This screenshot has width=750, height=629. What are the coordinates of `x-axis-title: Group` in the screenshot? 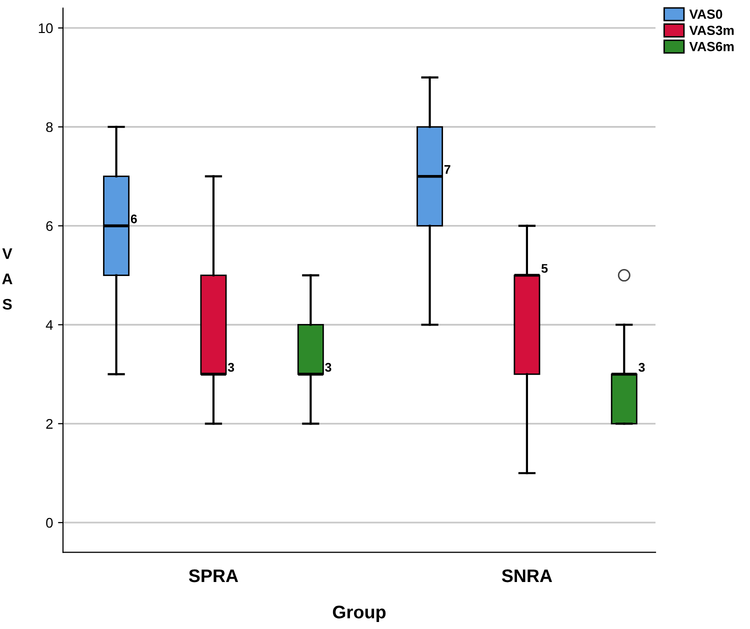 It's located at (359, 614).